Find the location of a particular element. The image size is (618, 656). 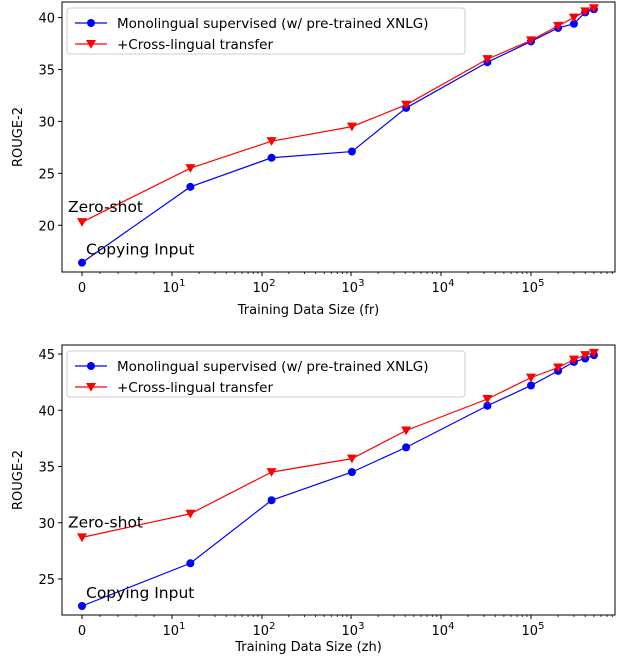

x-axis-label: Training Data Size (zh) is located at coordinates (308, 647).